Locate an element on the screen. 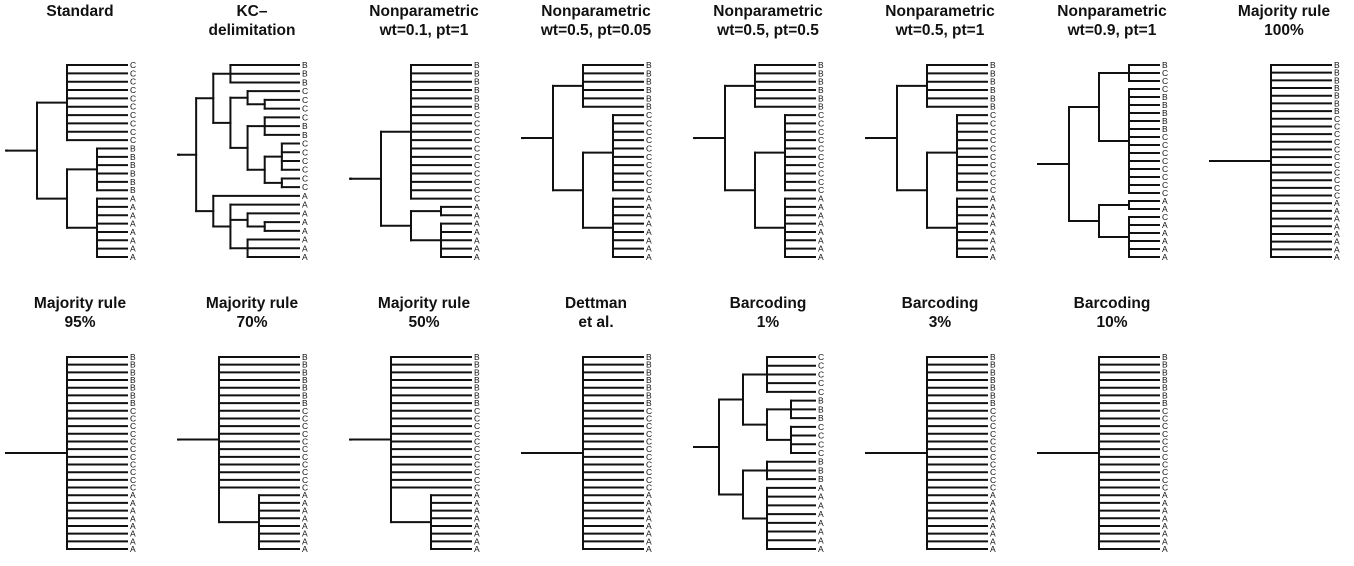 The image size is (1354, 566). panel-title: Majority rule 70% is located at coordinates (252, 313).